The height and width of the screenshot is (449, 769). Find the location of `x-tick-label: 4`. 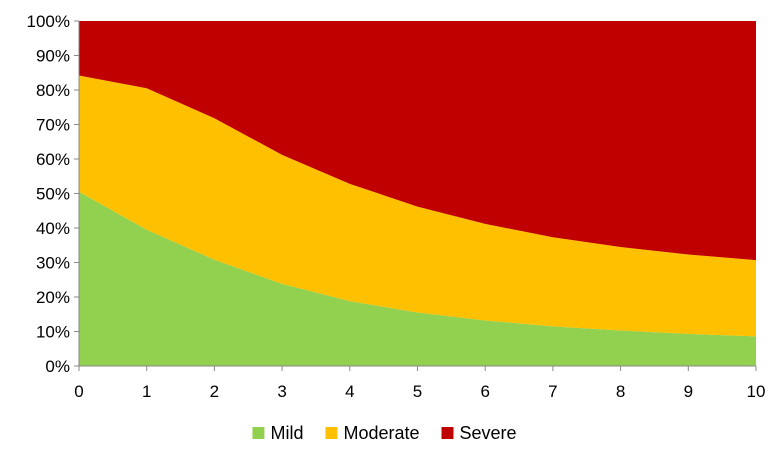

x-tick-label: 4 is located at coordinates (349, 391).